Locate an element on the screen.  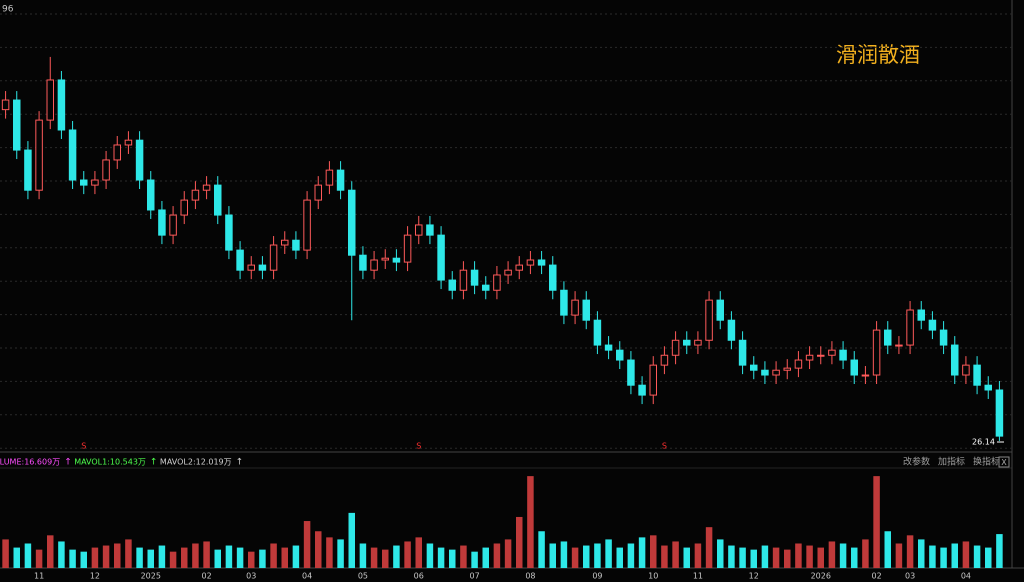
indicator-button: 改参数 is located at coordinates (916, 462).